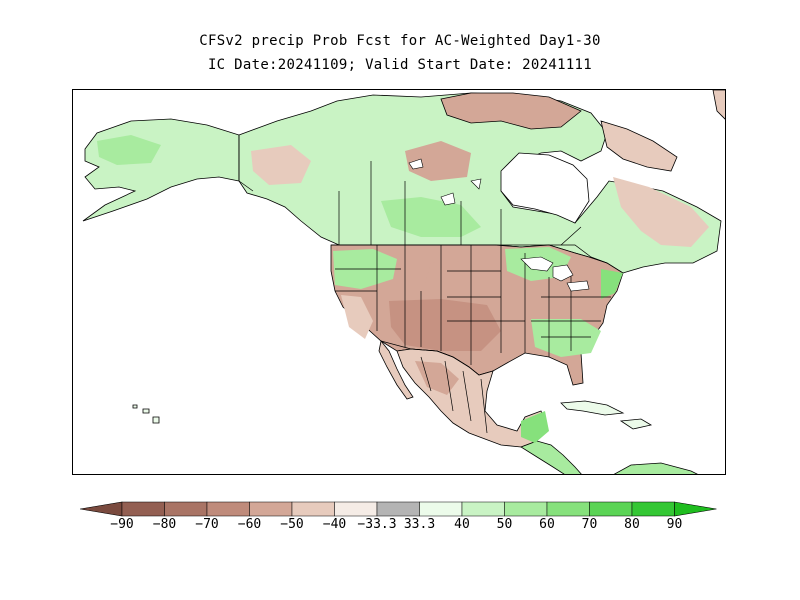  I want to click on legend-tick-label: 90, so click(674, 524).